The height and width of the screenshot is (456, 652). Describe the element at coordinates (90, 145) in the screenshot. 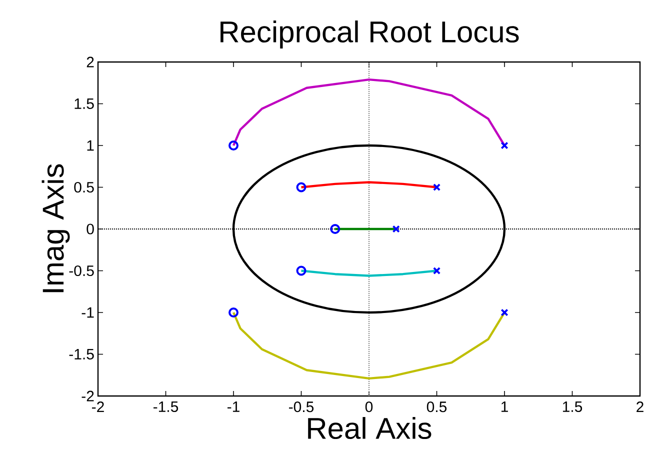

I see `y-tick-label: 1` at that location.